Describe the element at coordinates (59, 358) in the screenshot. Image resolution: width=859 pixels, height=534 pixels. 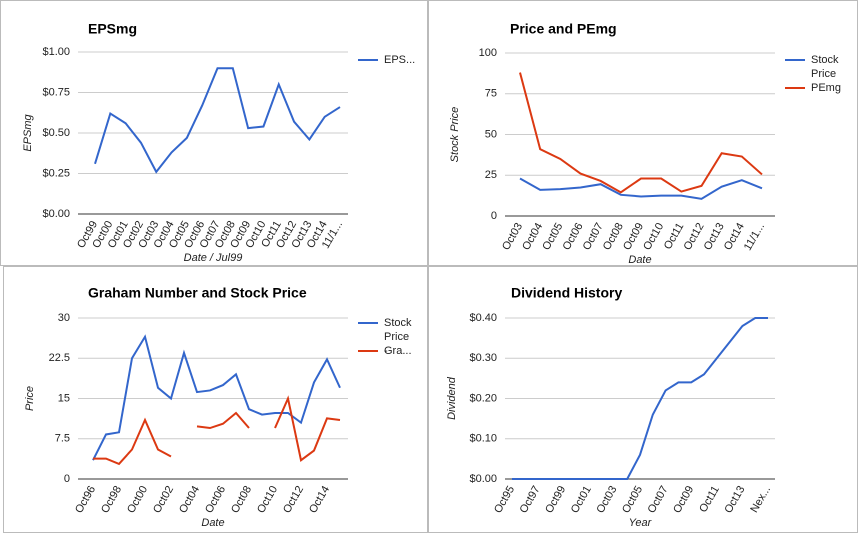
I see `y-tick-label: 22.5` at that location.